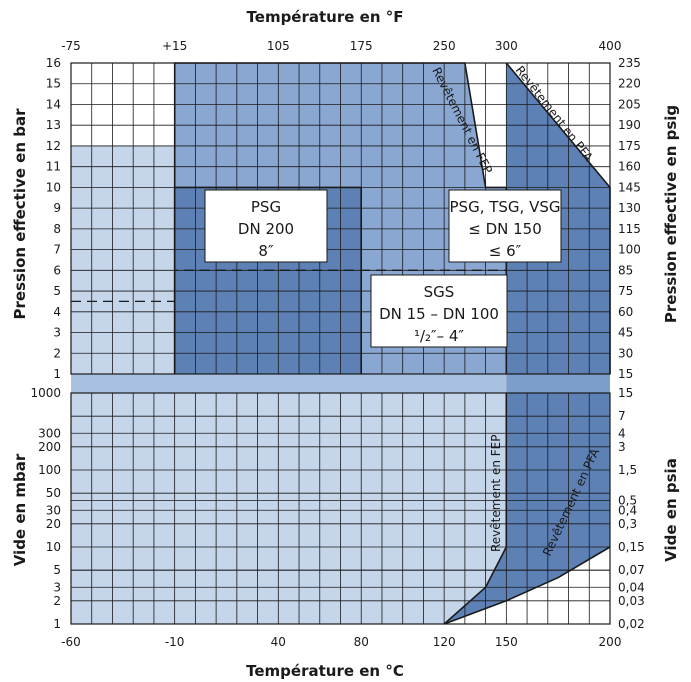 This screenshot has width=691, height=682. What do you see at coordinates (340, 383) in the screenshot?
I see `atmospheric-band` at bounding box center [340, 383].